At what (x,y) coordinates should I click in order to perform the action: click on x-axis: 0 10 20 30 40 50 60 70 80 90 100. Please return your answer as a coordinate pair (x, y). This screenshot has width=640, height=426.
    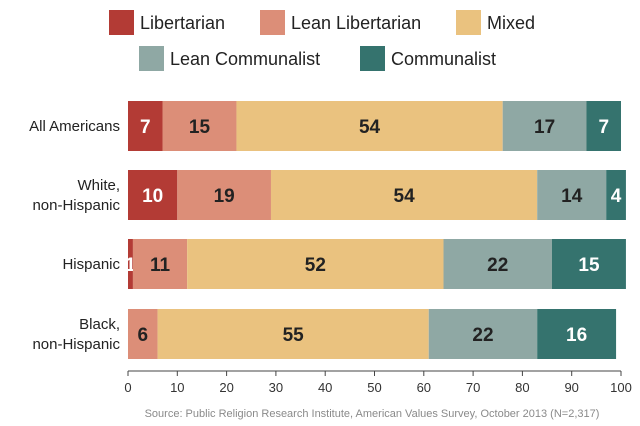
    Looking at the image, I should click on (378, 382).